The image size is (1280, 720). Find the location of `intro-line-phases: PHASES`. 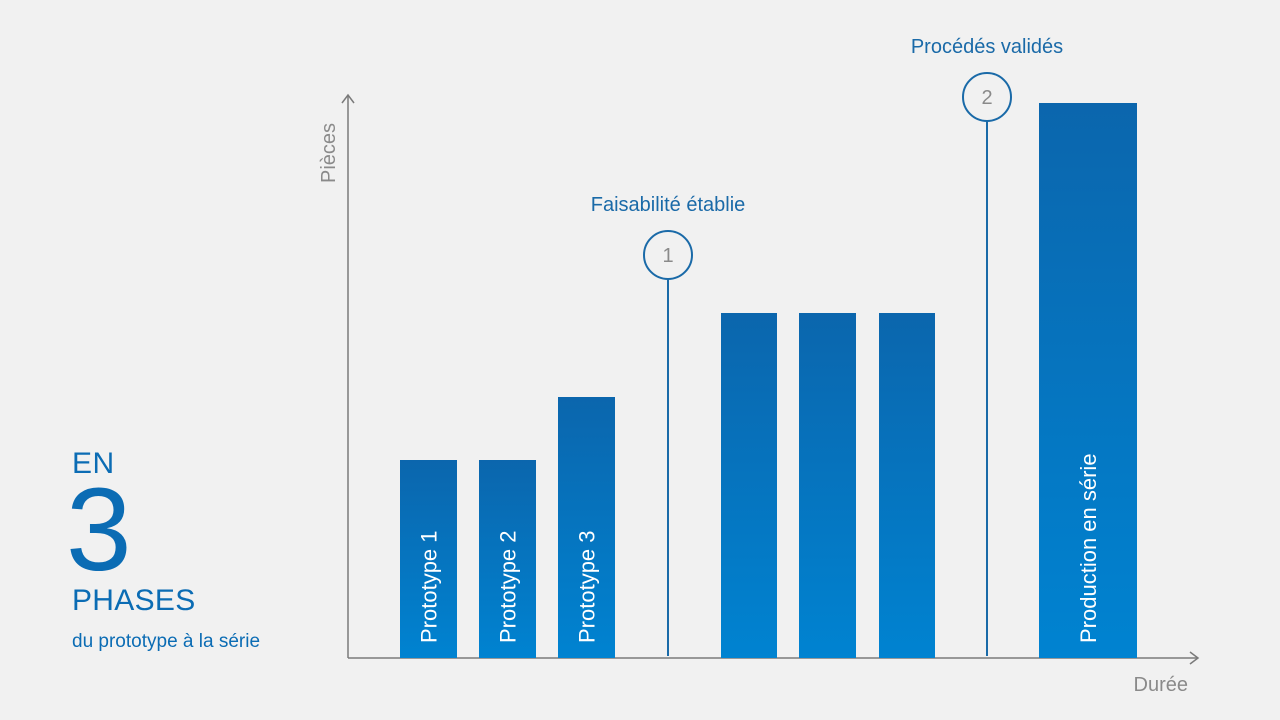

intro-line-phases: PHASES is located at coordinates (134, 600).